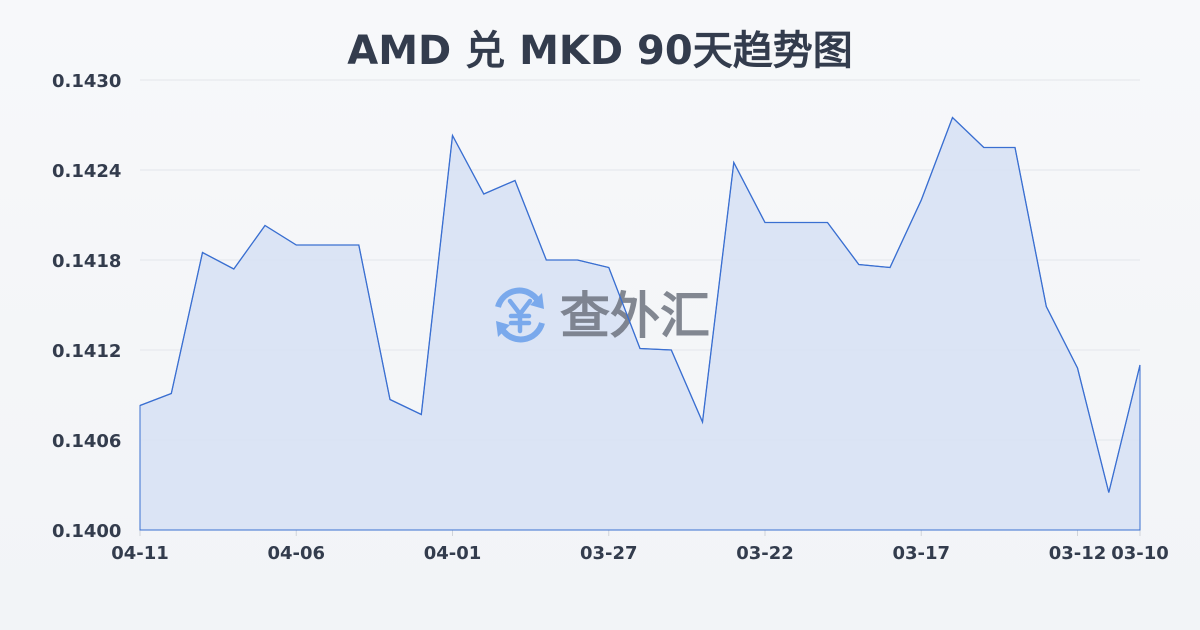  Describe the element at coordinates (86, 351) in the screenshot. I see `y-tick-label: 0.1412` at that location.